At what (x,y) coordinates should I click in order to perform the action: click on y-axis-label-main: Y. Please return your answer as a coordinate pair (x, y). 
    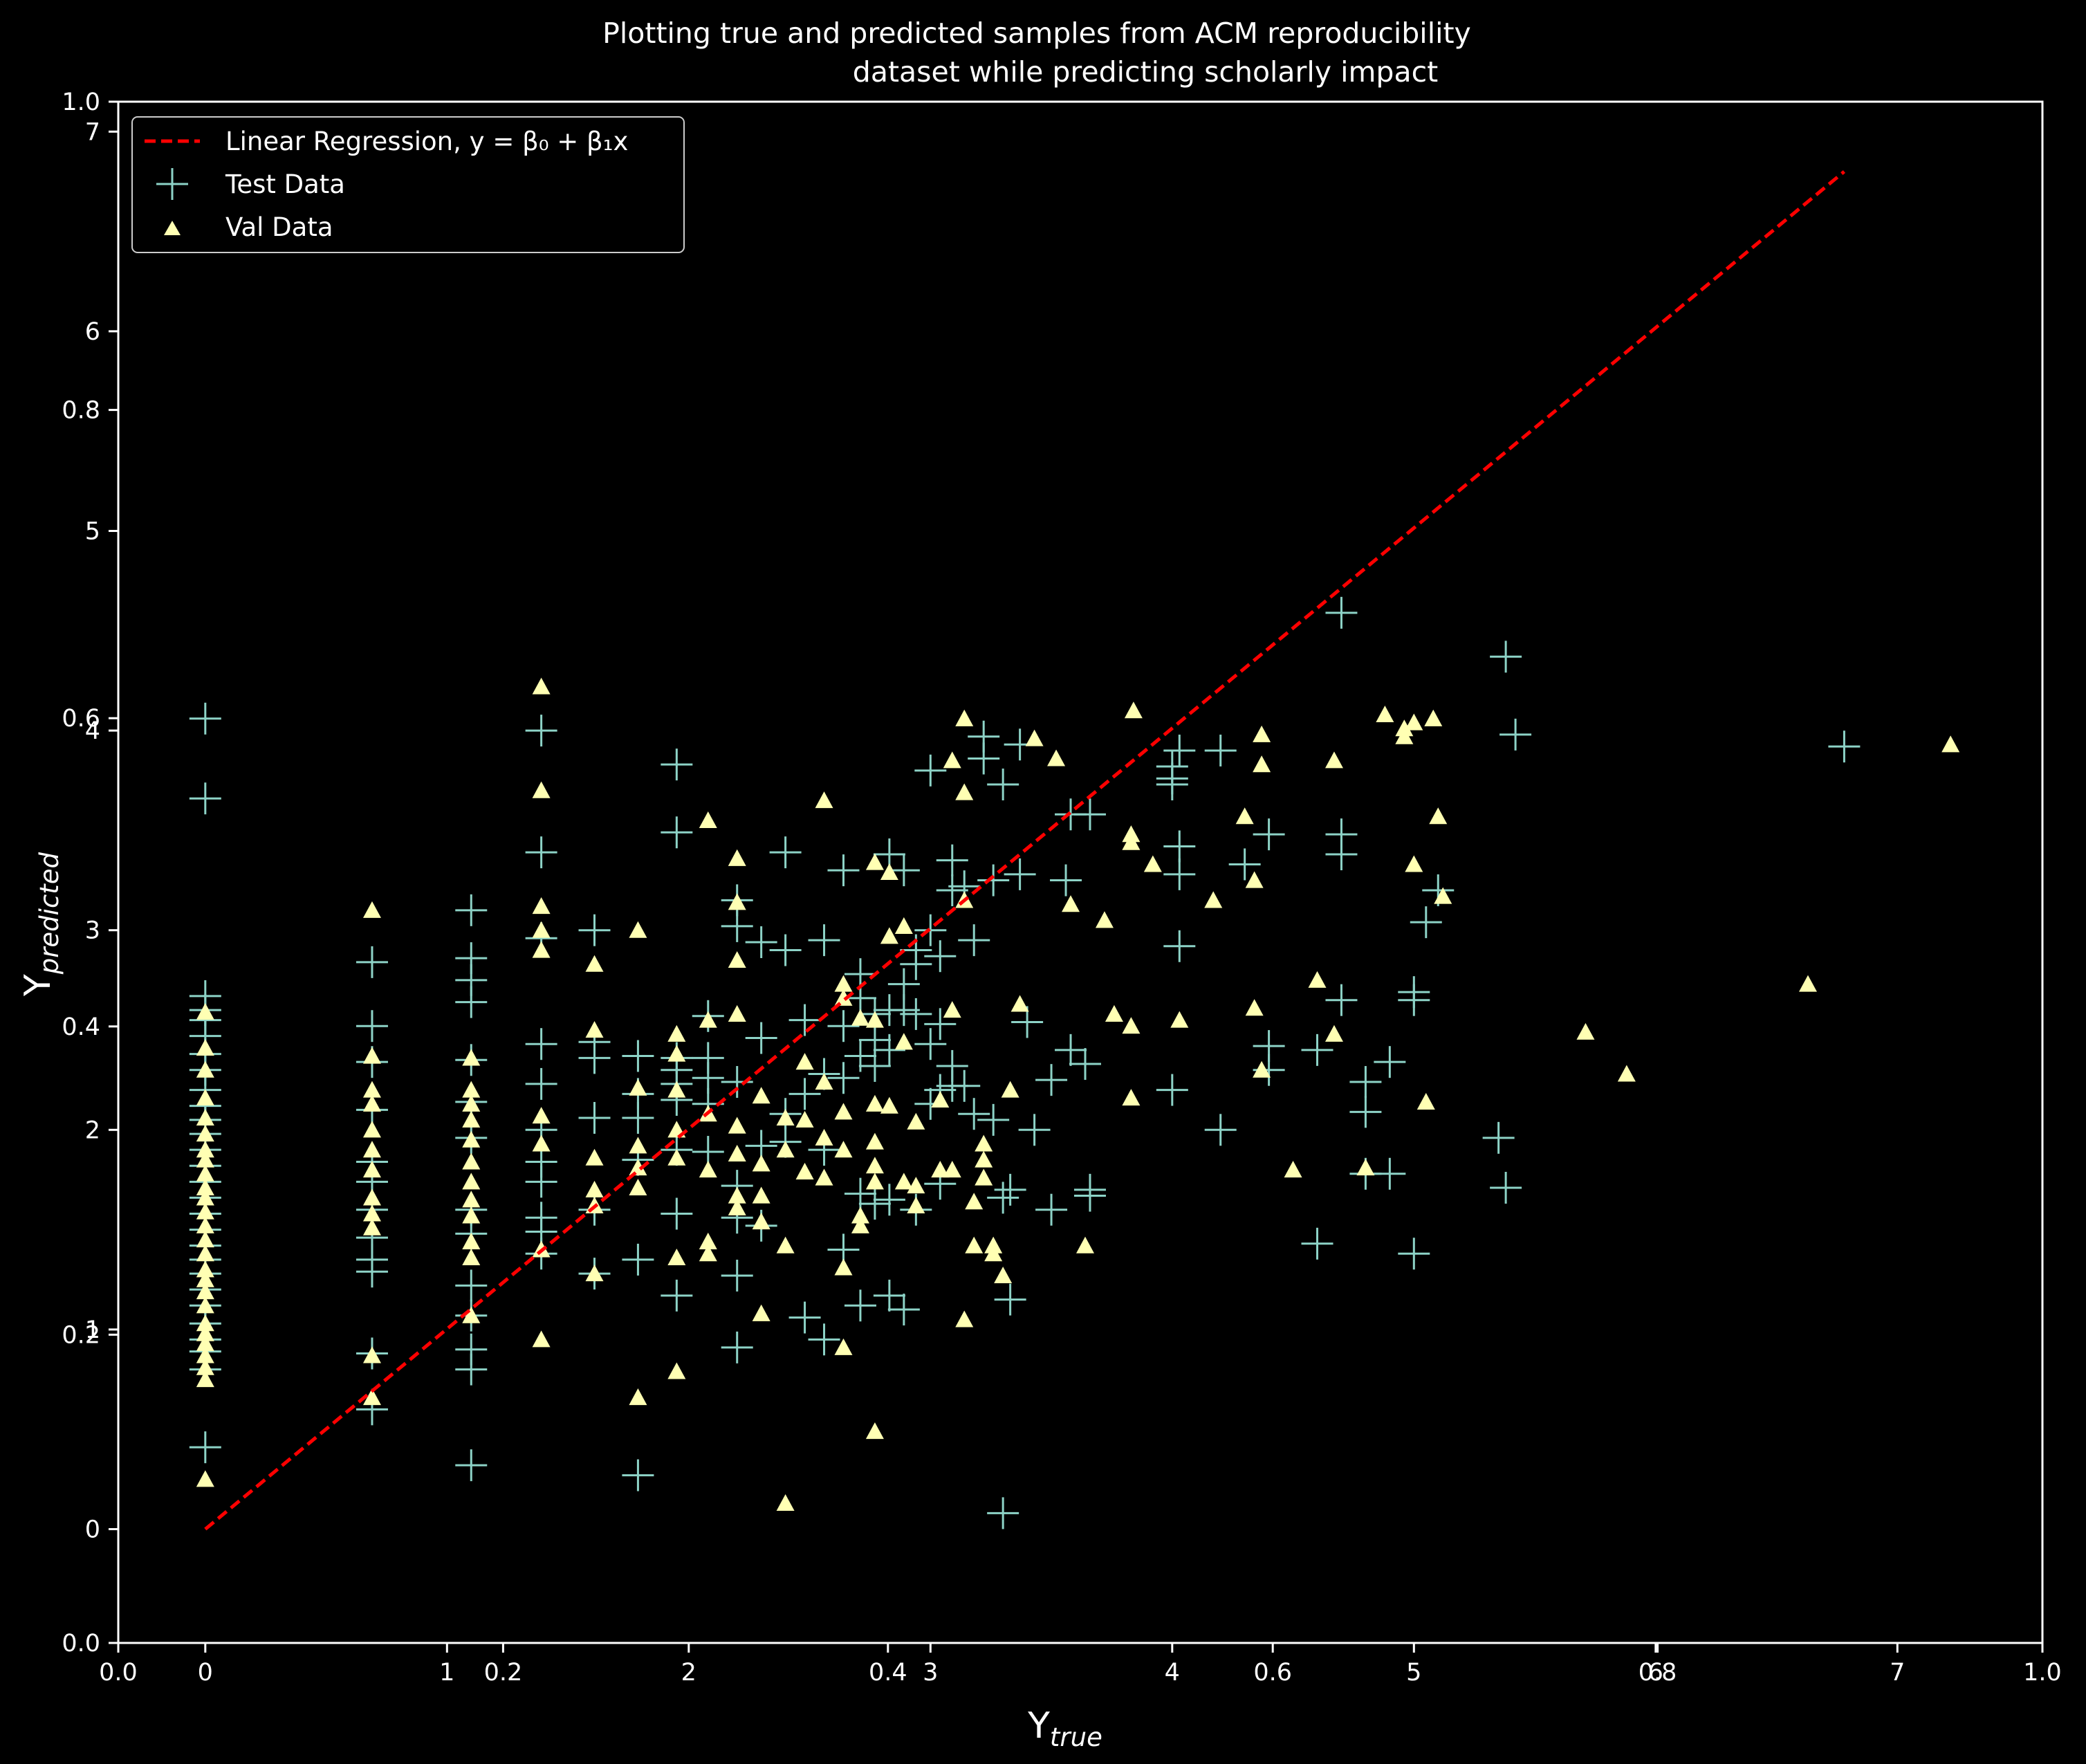
    Looking at the image, I should click on (38, 985).